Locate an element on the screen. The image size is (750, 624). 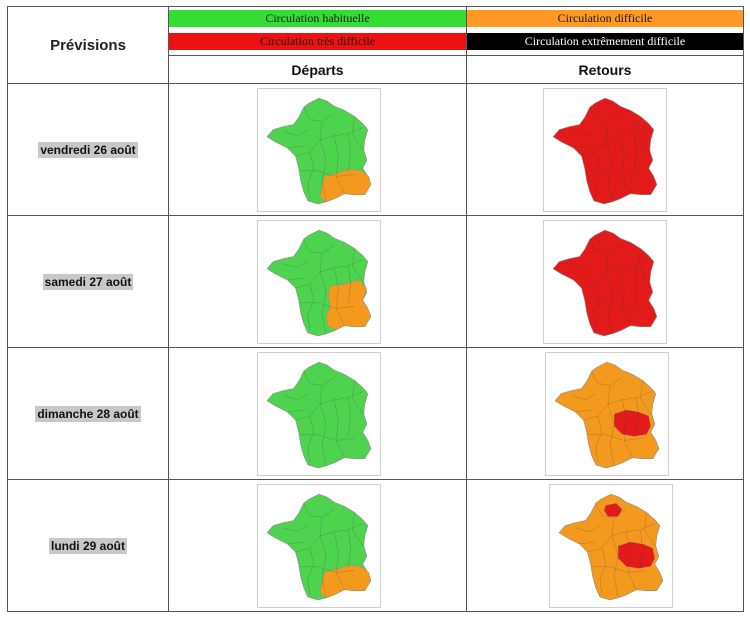
legend-tres-difficile: Circulation très difficile is located at coordinates (317, 41).